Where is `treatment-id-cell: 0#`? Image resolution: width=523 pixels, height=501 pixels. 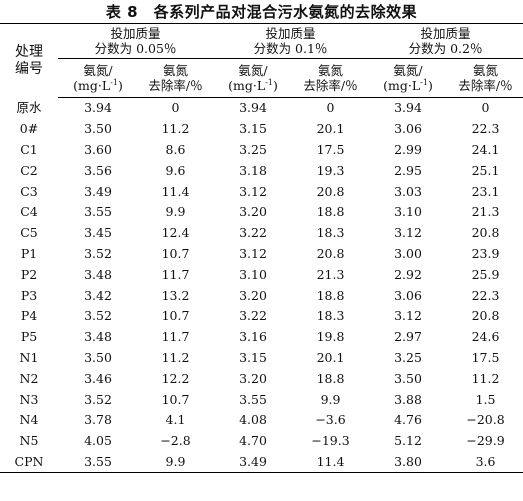
treatment-id-cell: 0# is located at coordinates (29, 129).